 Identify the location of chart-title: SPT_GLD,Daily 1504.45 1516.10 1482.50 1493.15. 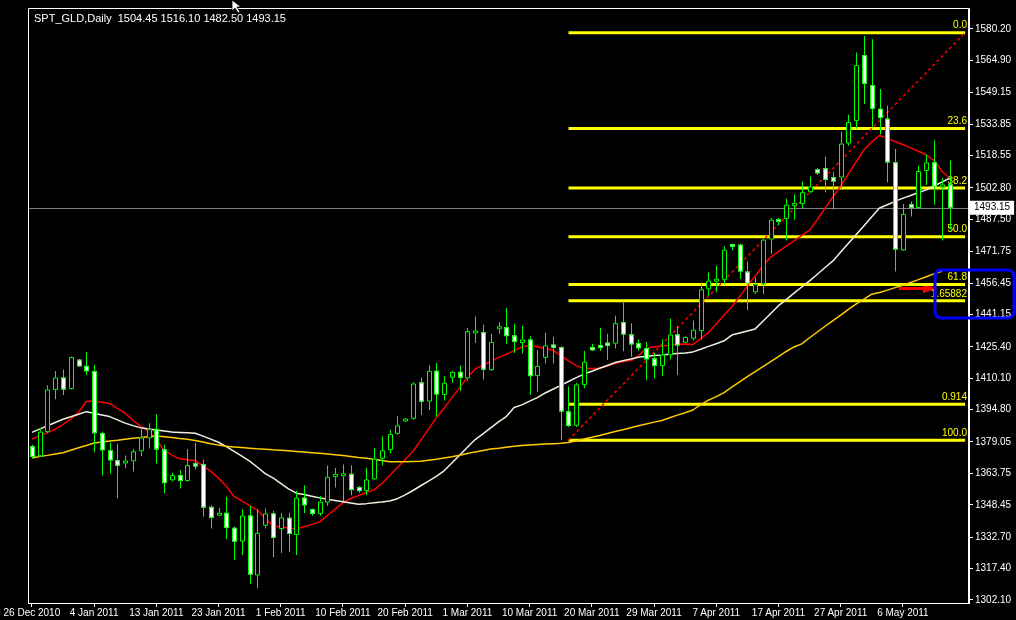
(160, 18).